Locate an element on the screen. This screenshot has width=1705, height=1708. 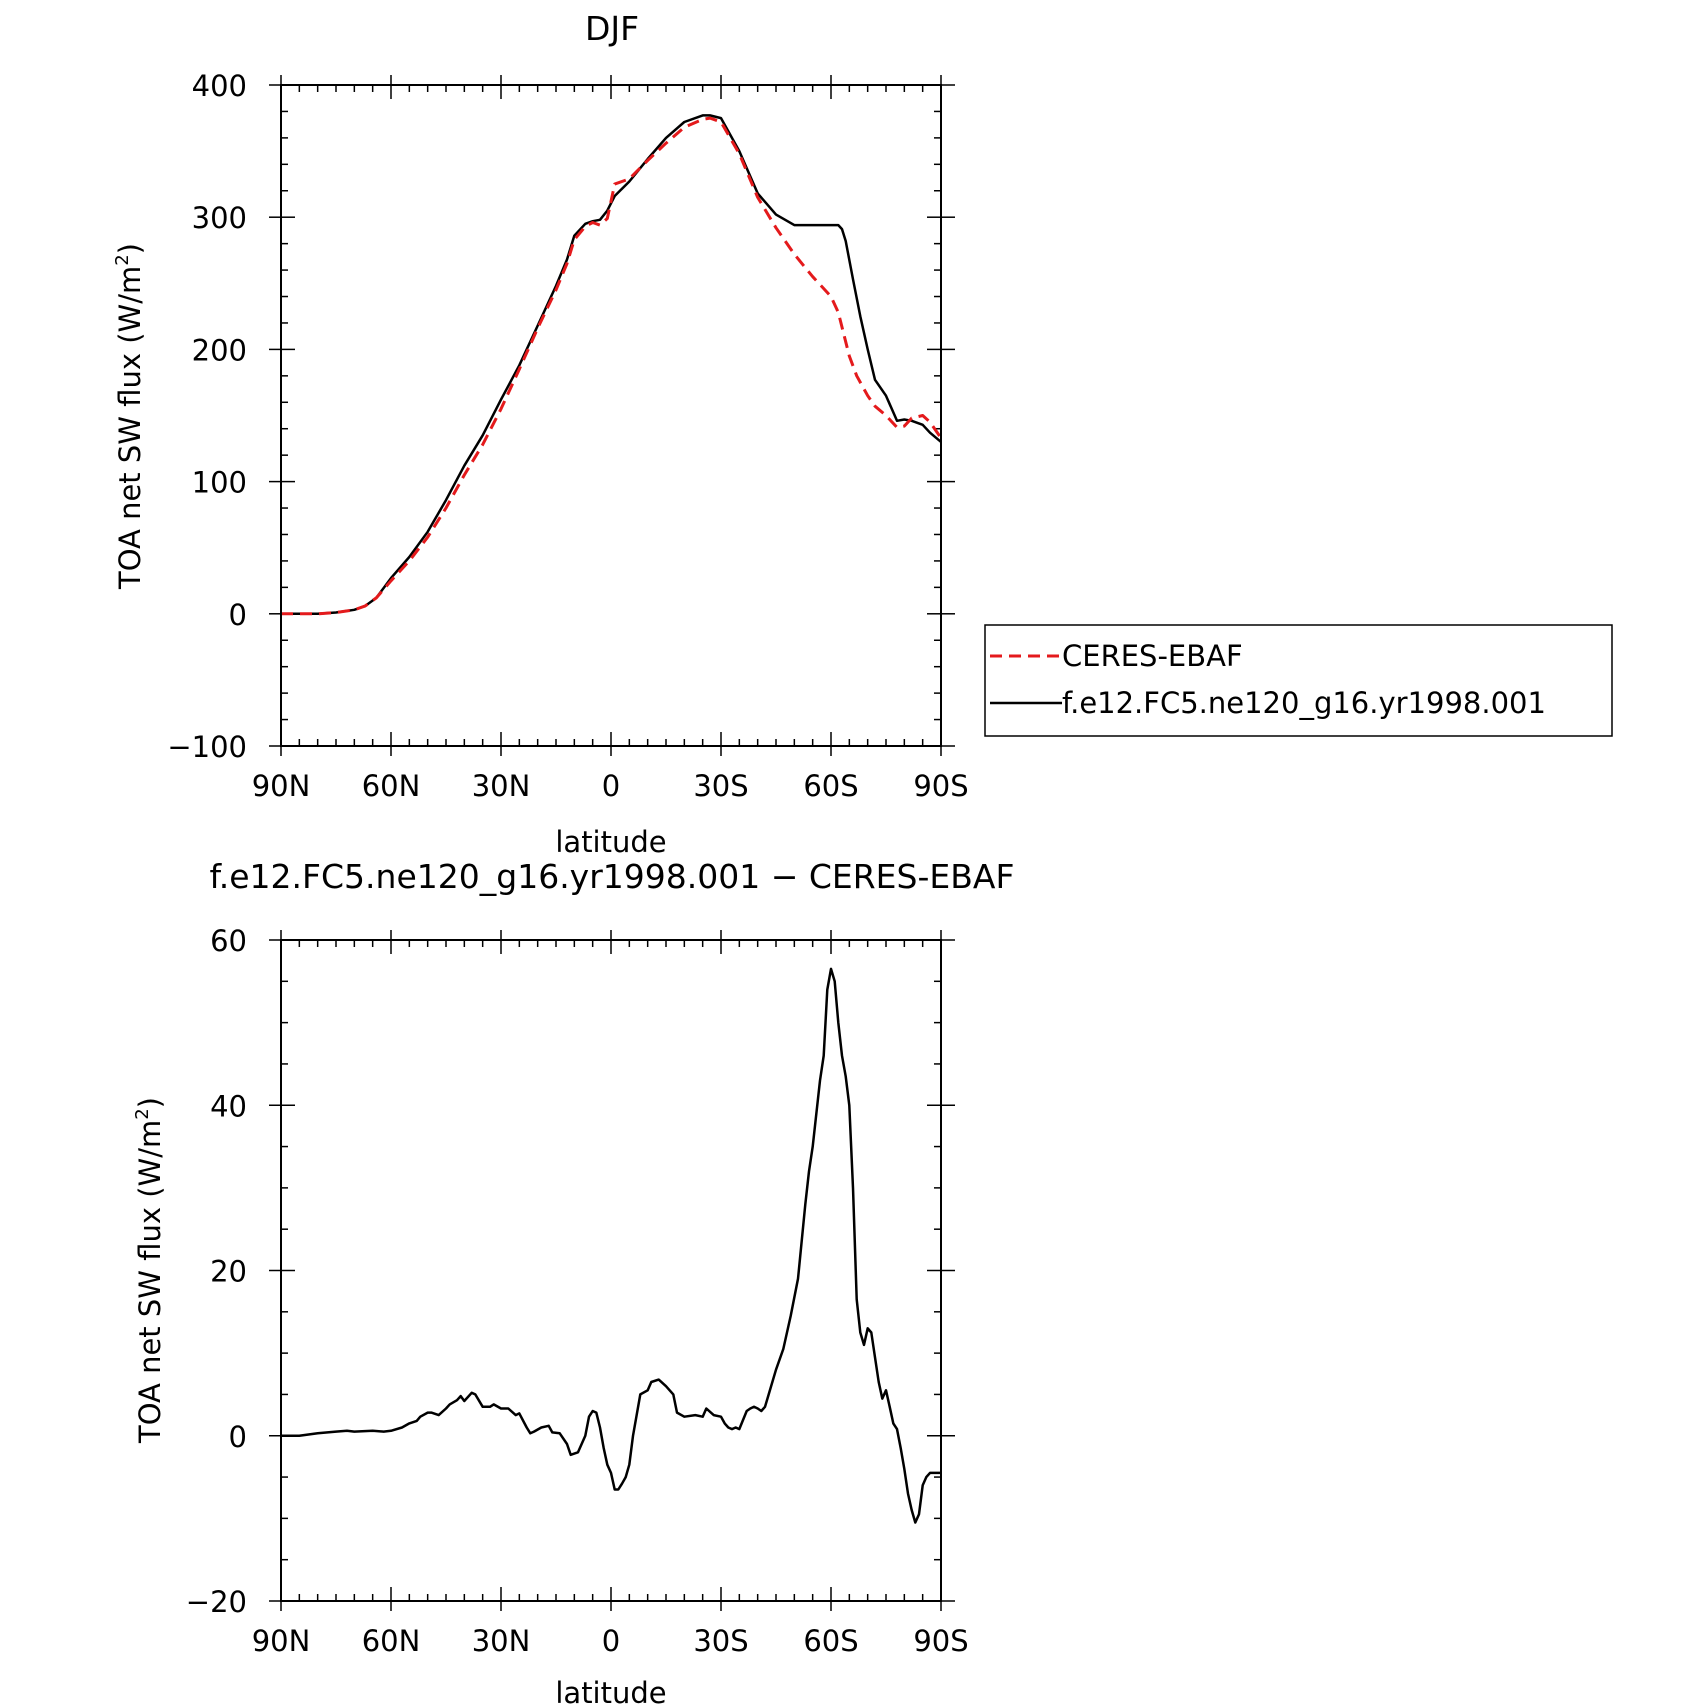
top-series-line-model is located at coordinates (611, 365).